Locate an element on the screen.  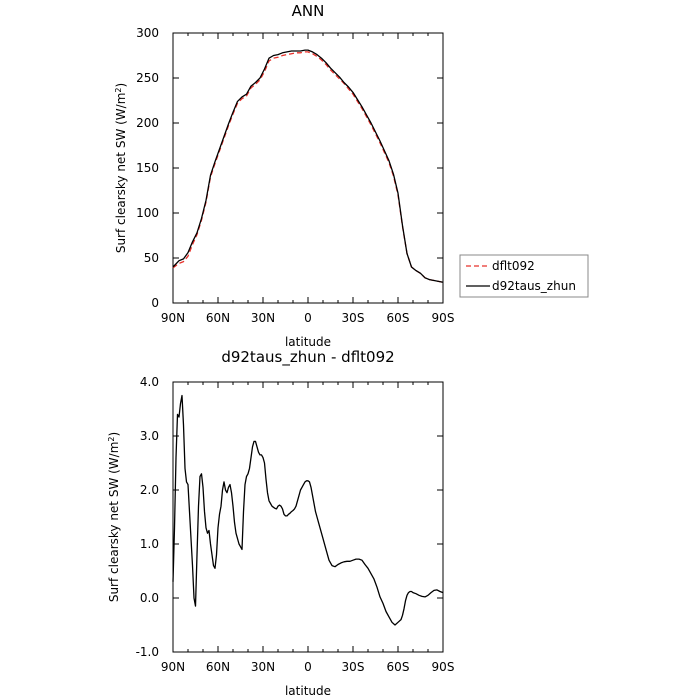
top-chart-legend: dflt092 d92taus_zhun is located at coordinates (524, 276).